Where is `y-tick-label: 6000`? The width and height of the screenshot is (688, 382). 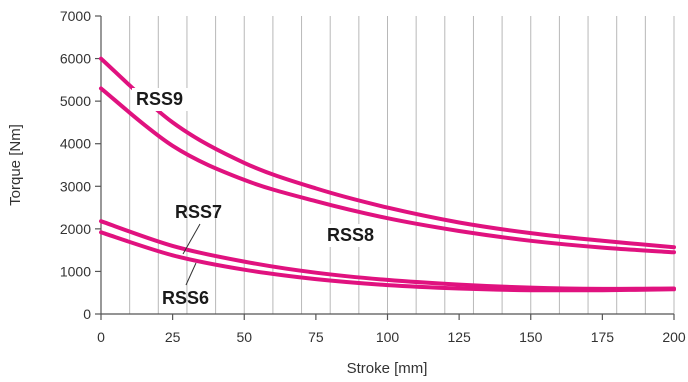
y-tick-label: 6000 is located at coordinates (75, 59).